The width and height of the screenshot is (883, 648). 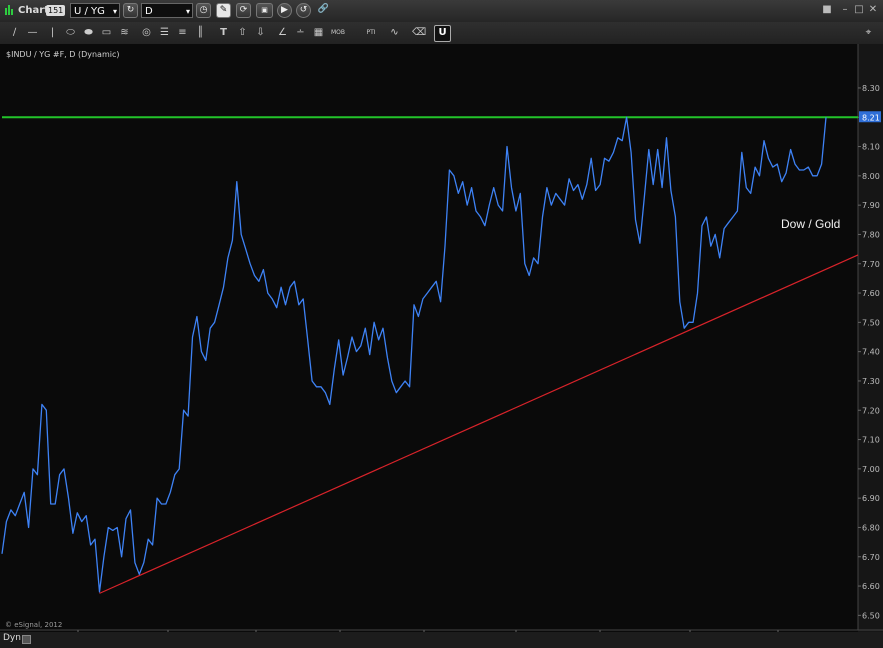 What do you see at coordinates (52, 32) in the screenshot?
I see `vertical-line-icon: |` at bounding box center [52, 32].